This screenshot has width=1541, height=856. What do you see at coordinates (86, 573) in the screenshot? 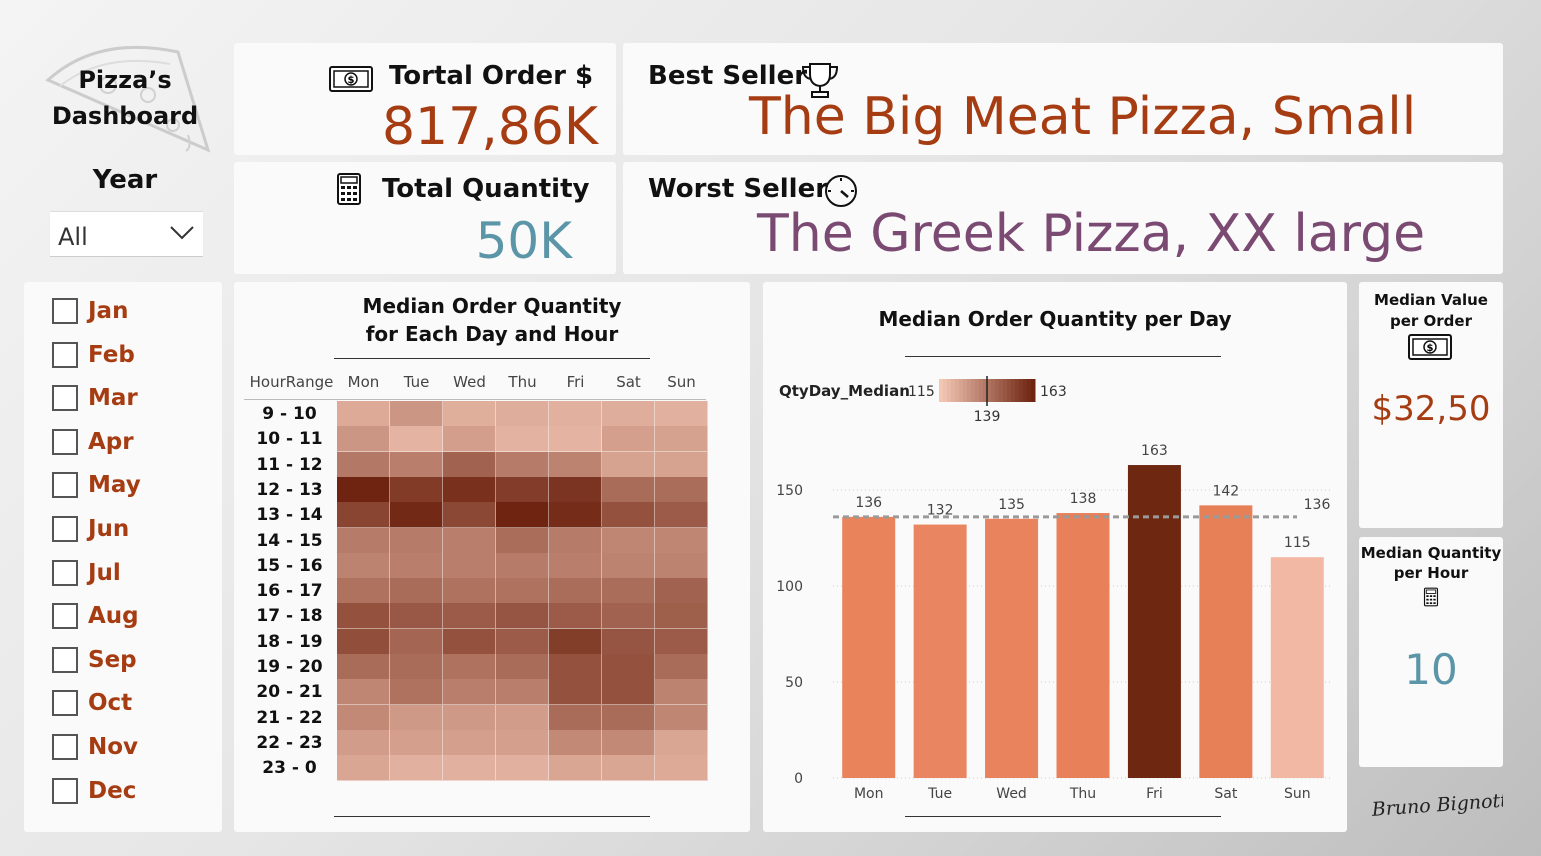
I see `month-option-jul: Jul` at bounding box center [86, 573].